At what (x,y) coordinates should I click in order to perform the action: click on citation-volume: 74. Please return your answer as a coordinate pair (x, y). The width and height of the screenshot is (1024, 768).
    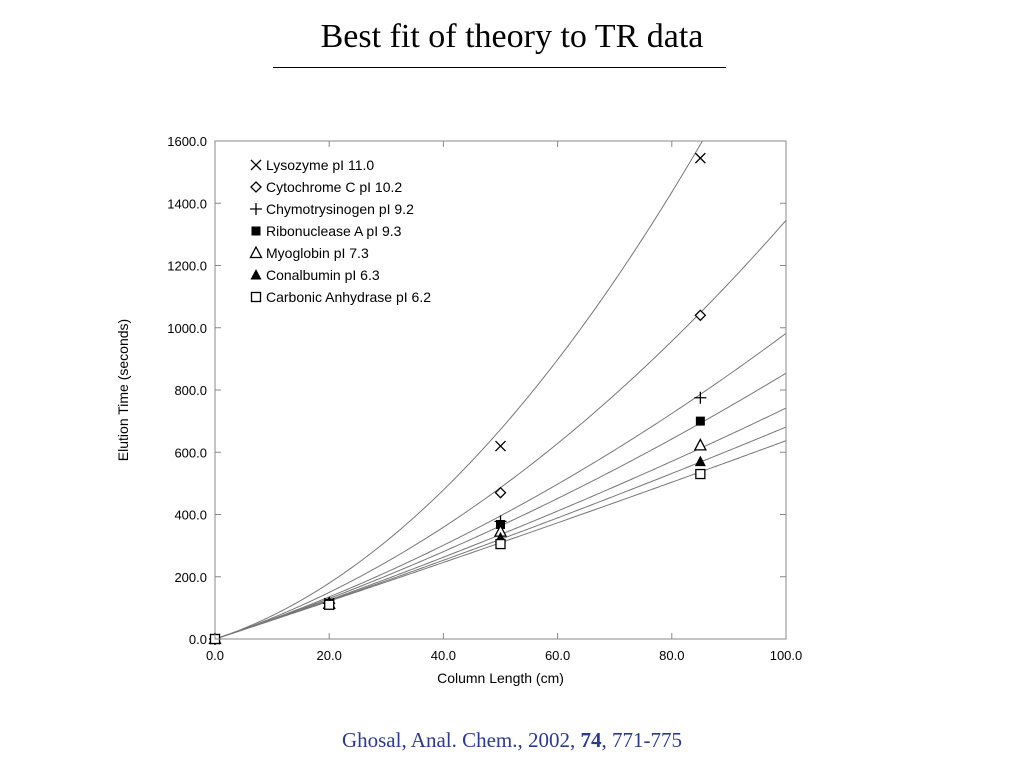
    Looking at the image, I should click on (591, 740).